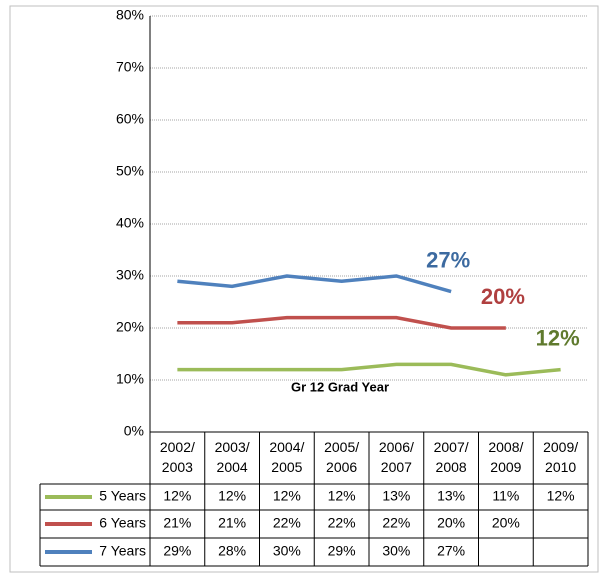 This screenshot has width=602, height=579. Describe the element at coordinates (503, 296) in the screenshot. I see `end-label: 20%` at that location.